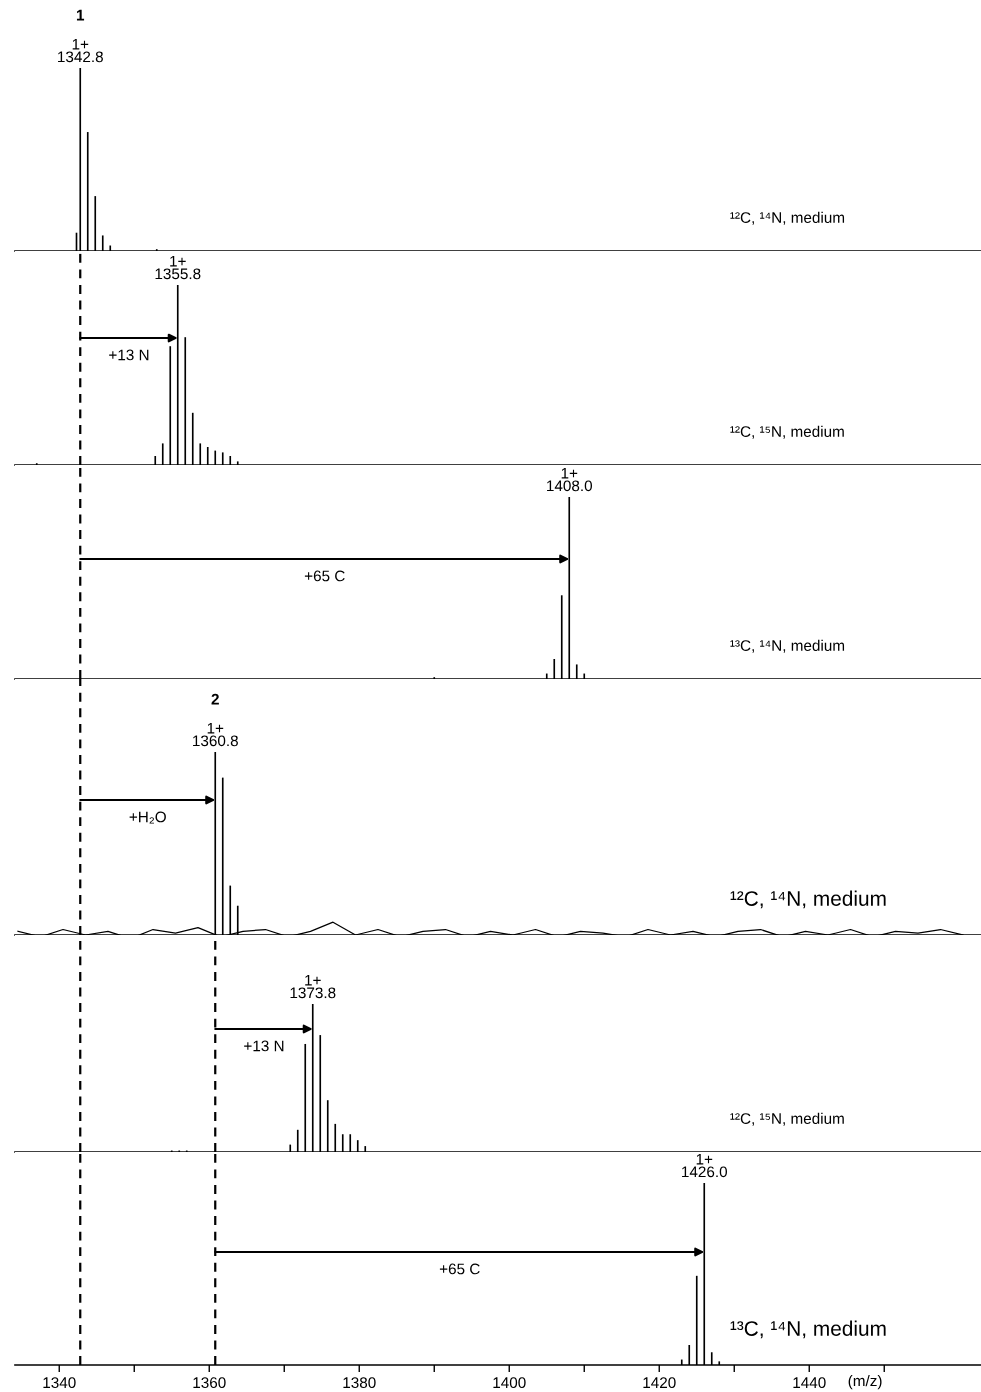 The height and width of the screenshot is (1392, 981). I want to click on annotation: 1+ 1360.8, so click(215, 734).